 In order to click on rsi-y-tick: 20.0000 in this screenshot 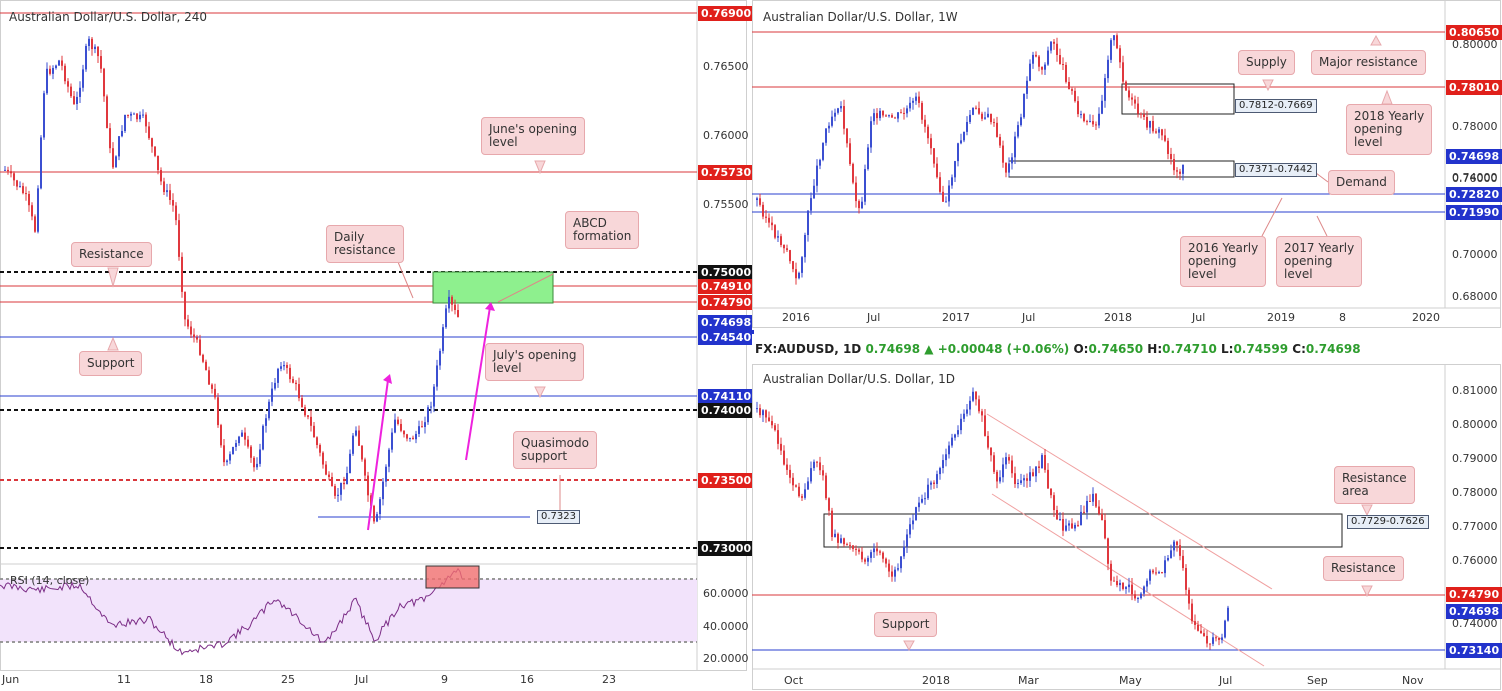, I will do `click(726, 658)`.